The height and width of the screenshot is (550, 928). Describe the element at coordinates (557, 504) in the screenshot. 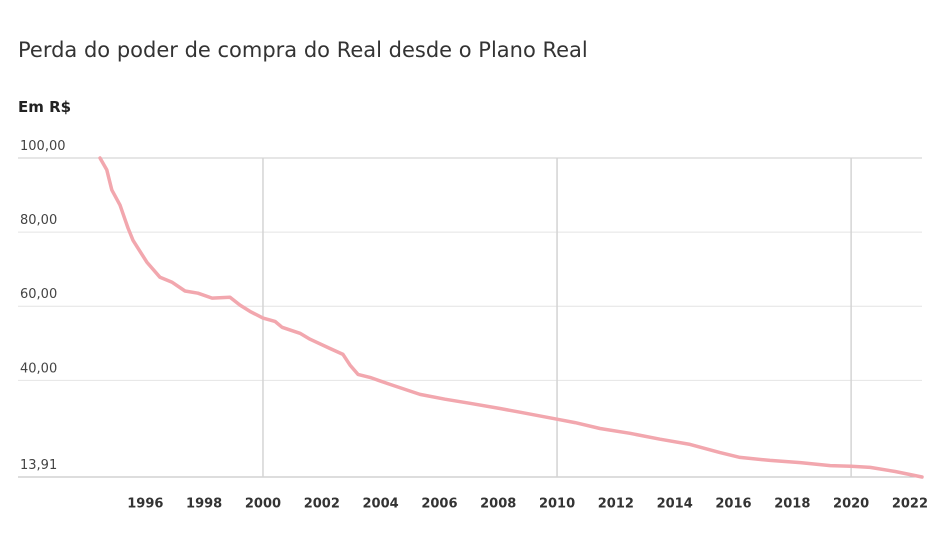

I see `x-tick-label: 2010` at that location.